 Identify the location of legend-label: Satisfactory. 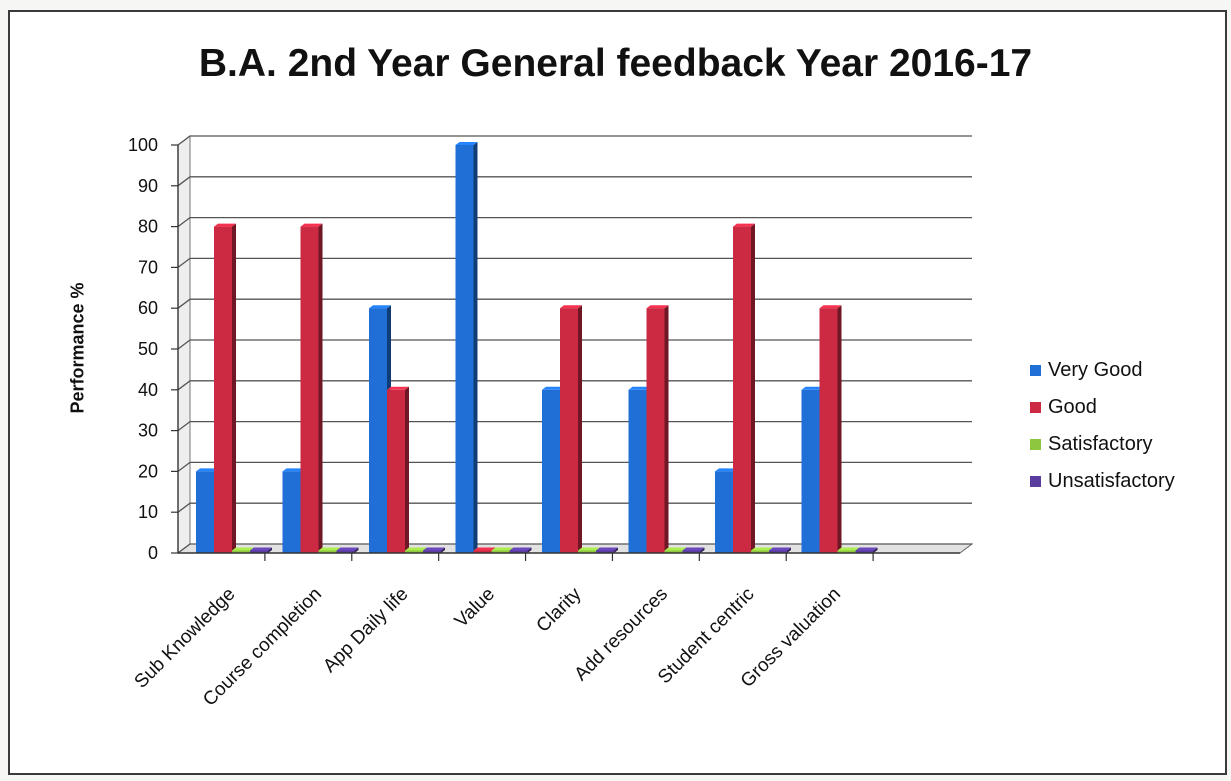
(1100, 444).